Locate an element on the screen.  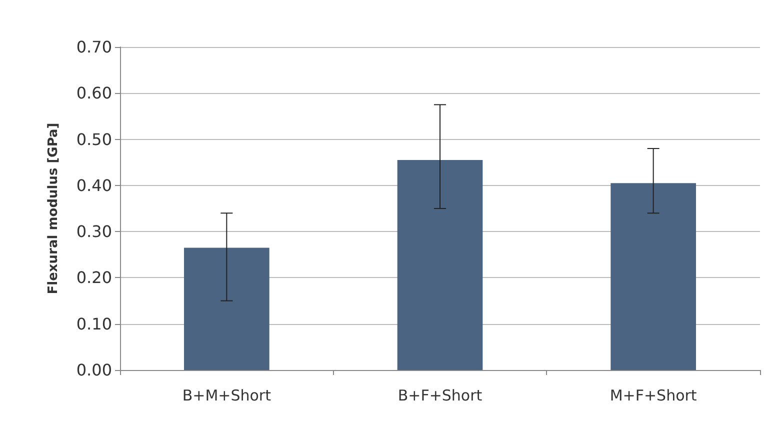
y-tick-label: 0.10 is located at coordinates (94, 324).